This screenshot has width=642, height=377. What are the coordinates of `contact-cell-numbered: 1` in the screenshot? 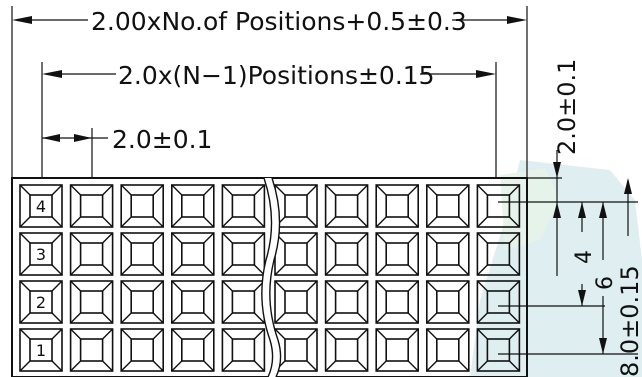 It's located at (41, 350).